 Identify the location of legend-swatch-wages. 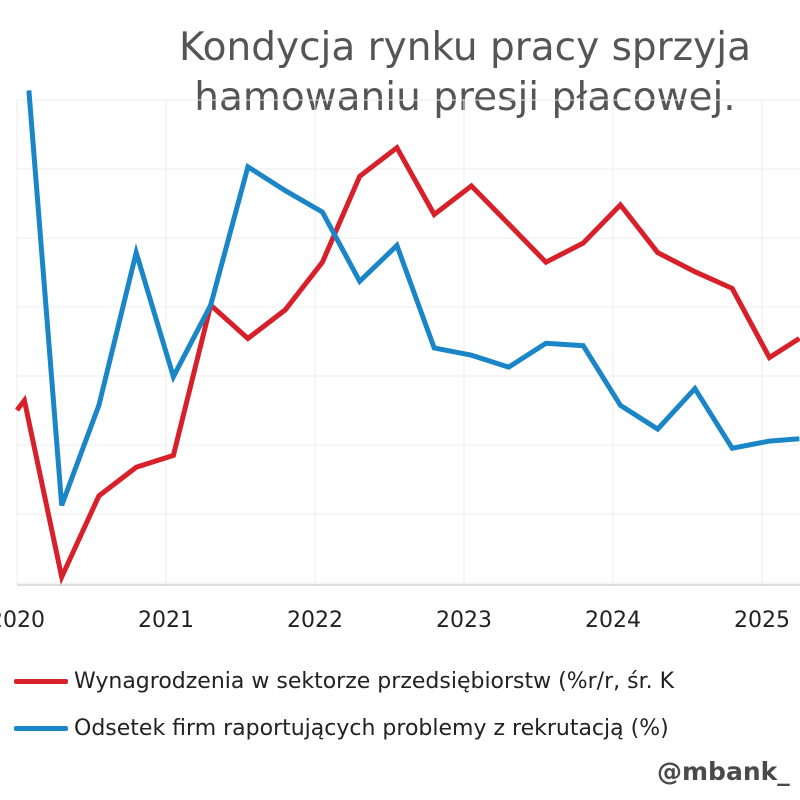
(41, 681).